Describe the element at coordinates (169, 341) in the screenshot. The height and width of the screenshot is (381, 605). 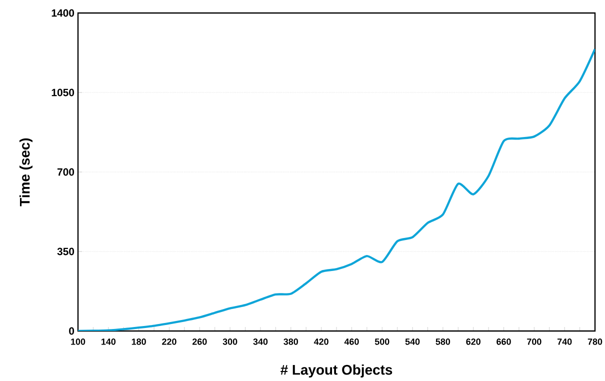
I see `x-tick-label: 220` at that location.